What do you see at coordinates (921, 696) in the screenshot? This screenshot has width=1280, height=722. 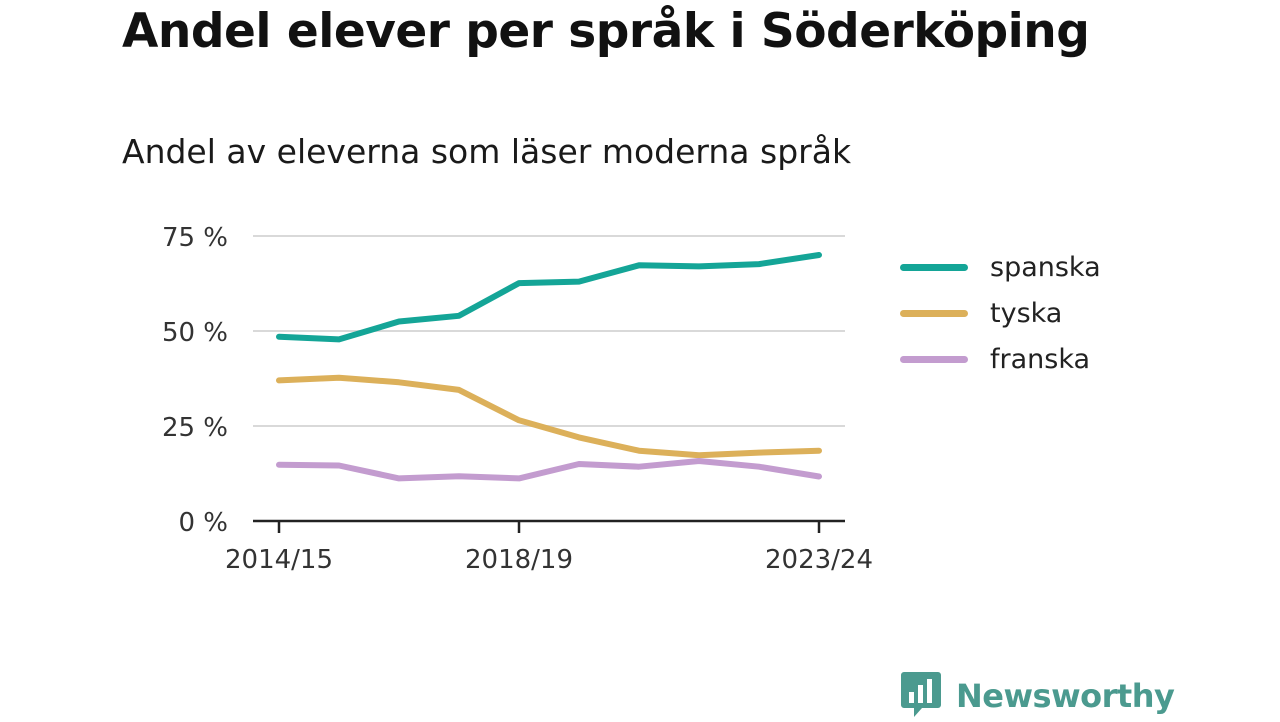 I see `bar-chart-speech-bubble-icon` at bounding box center [921, 696].